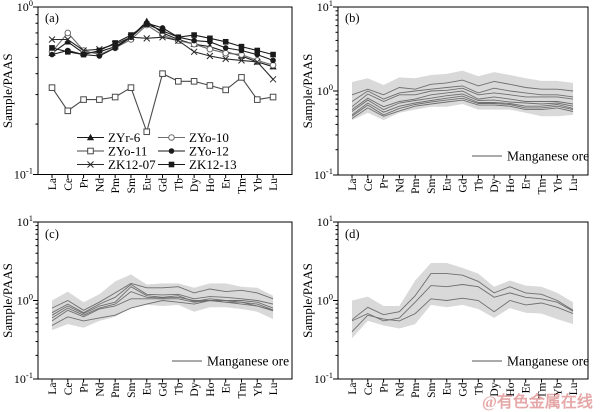  What do you see at coordinates (109, 137) in the screenshot?
I see `legend-item-ZYr-6: ZYr-6` at bounding box center [109, 137].